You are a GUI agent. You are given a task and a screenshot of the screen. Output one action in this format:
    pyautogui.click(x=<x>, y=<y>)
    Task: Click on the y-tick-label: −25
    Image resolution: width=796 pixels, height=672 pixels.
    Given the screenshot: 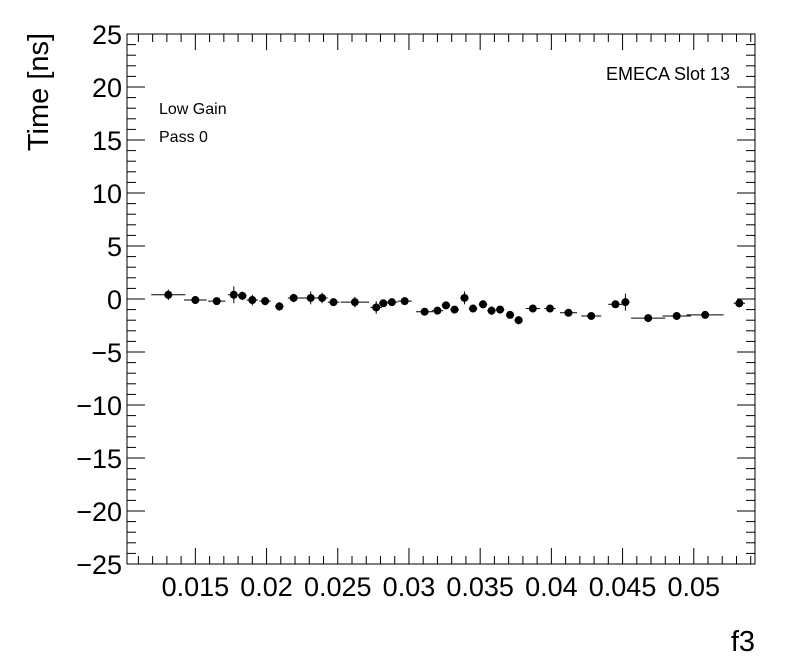 What is the action you would take?
    pyautogui.click(x=99, y=565)
    